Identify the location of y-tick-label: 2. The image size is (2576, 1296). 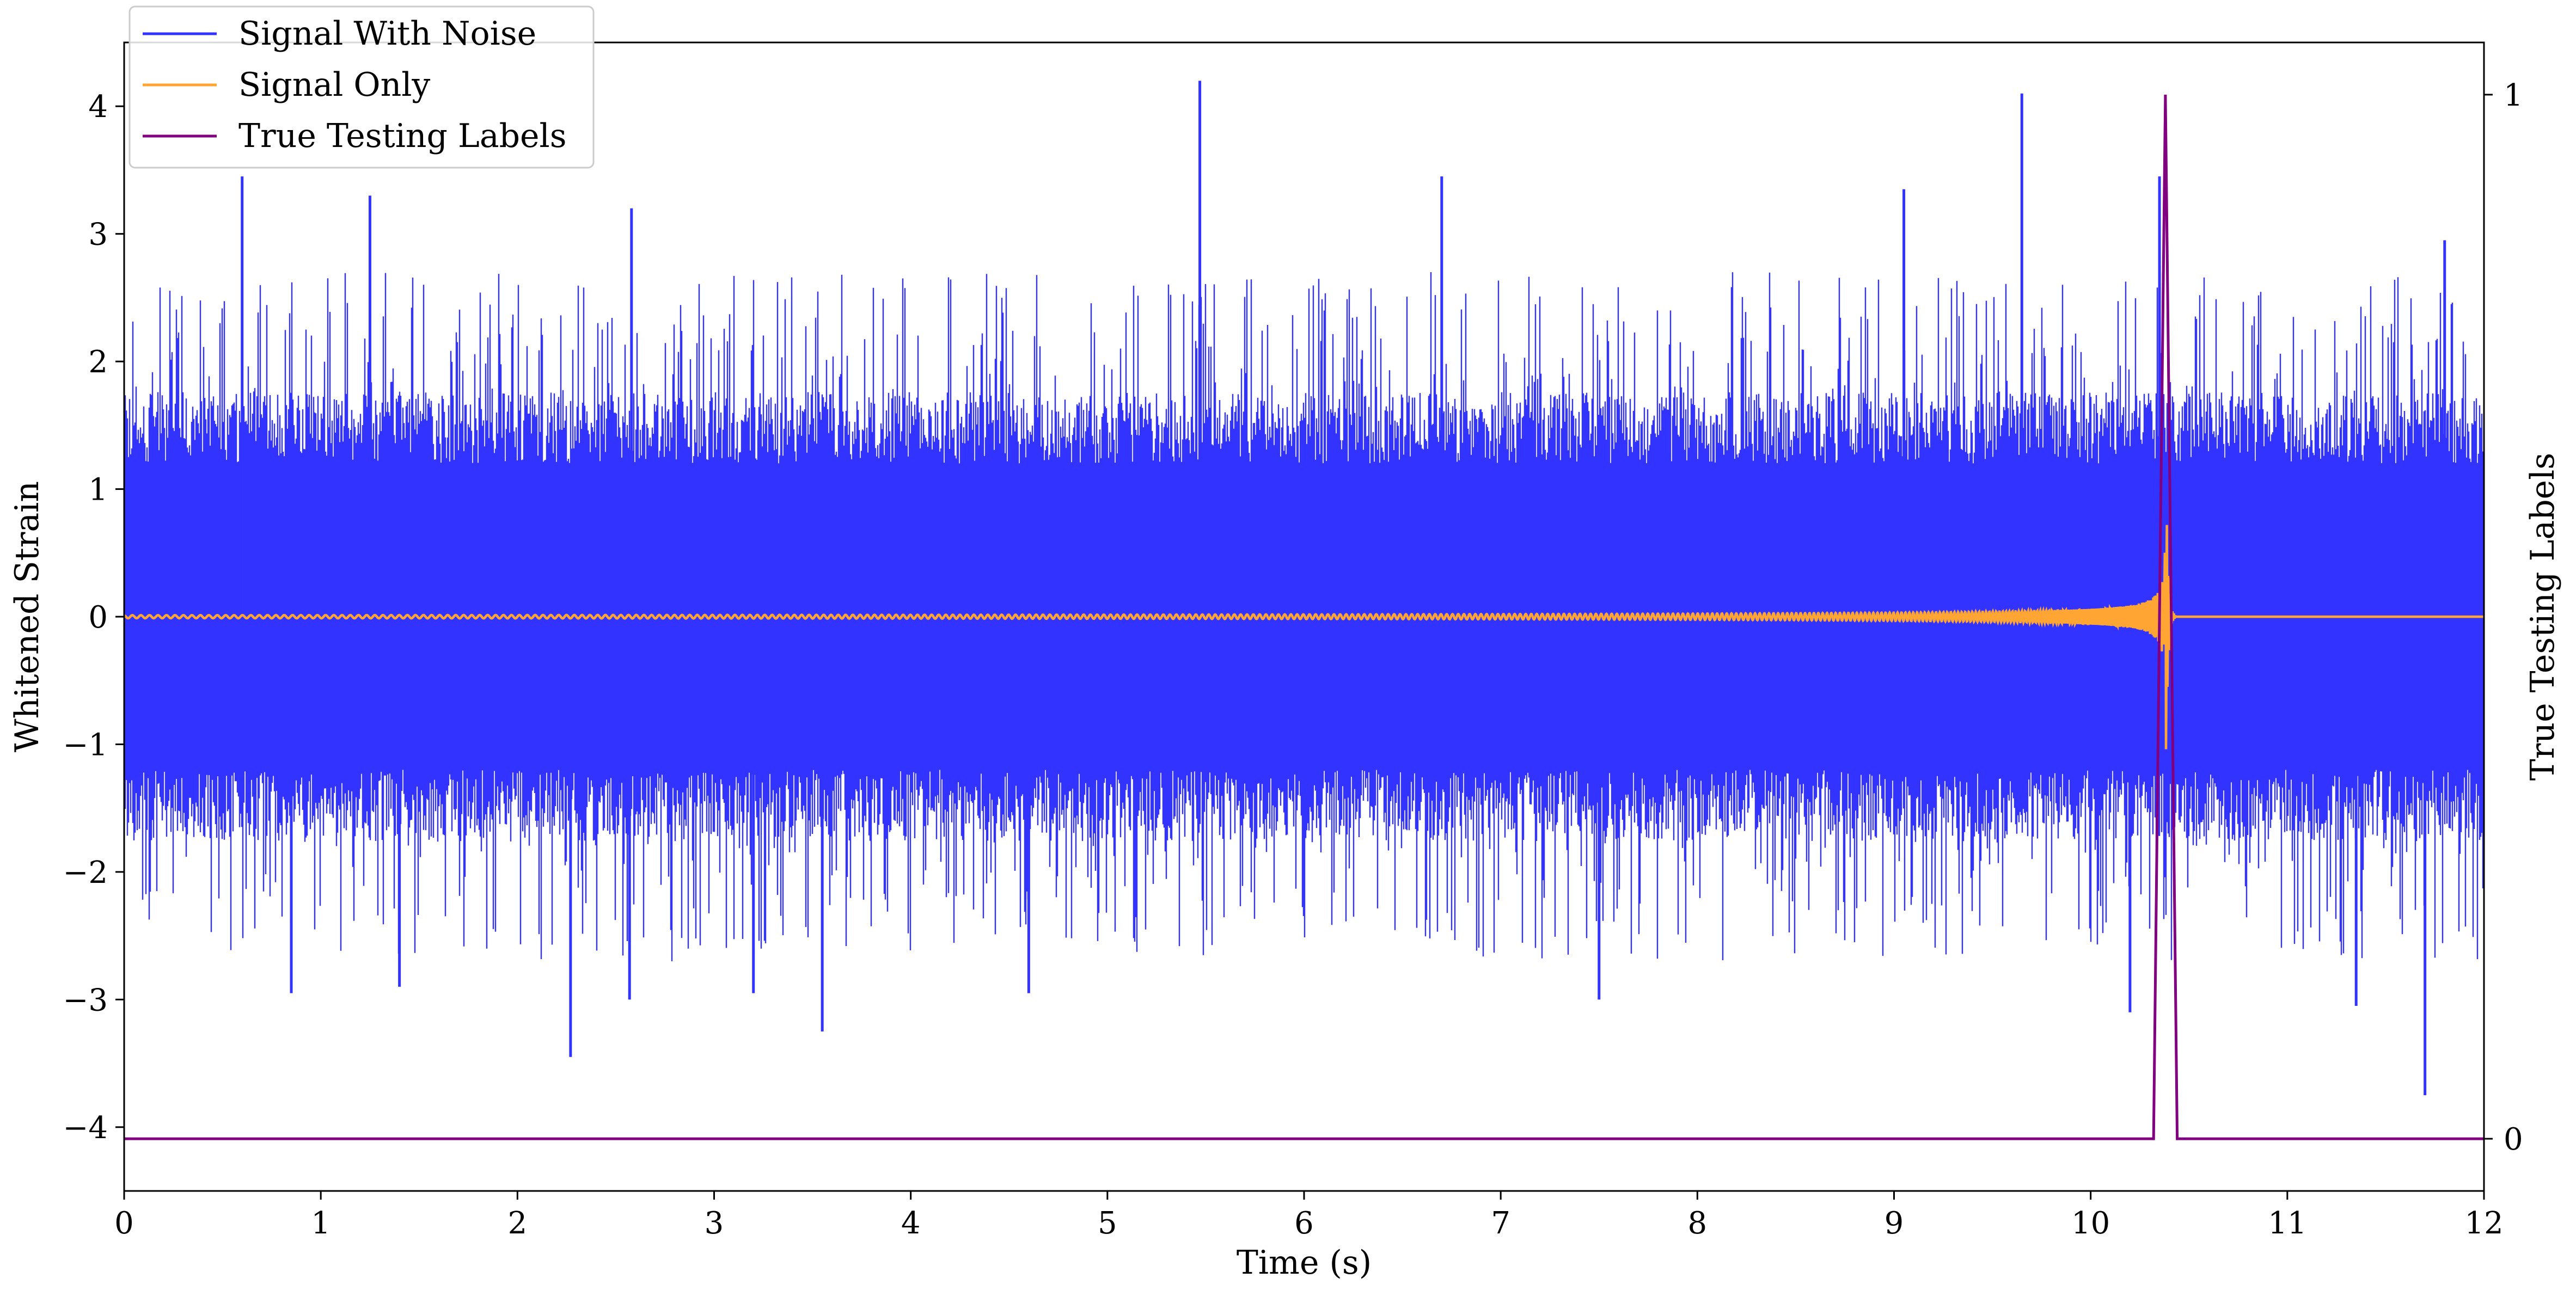
(98, 362).